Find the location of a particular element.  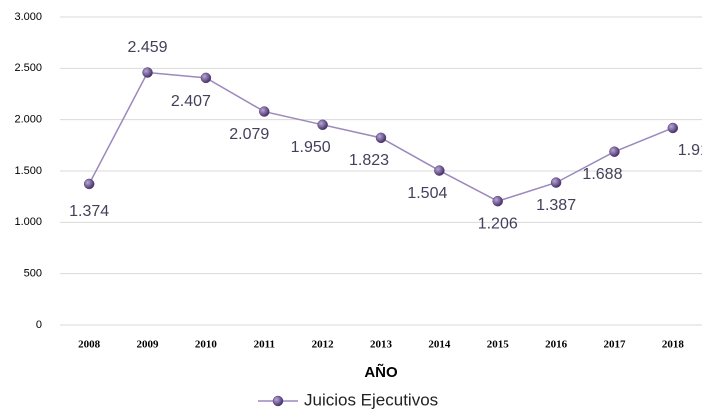

data-label: 1.504 is located at coordinates (427, 193).